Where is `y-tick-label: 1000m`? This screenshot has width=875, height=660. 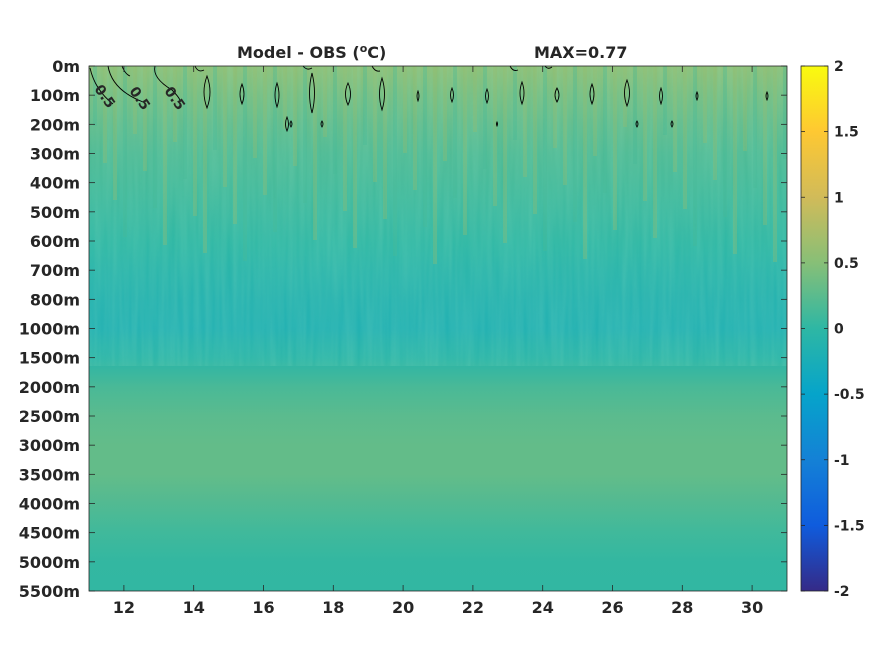
y-tick-label: 1000m is located at coordinates (49, 329).